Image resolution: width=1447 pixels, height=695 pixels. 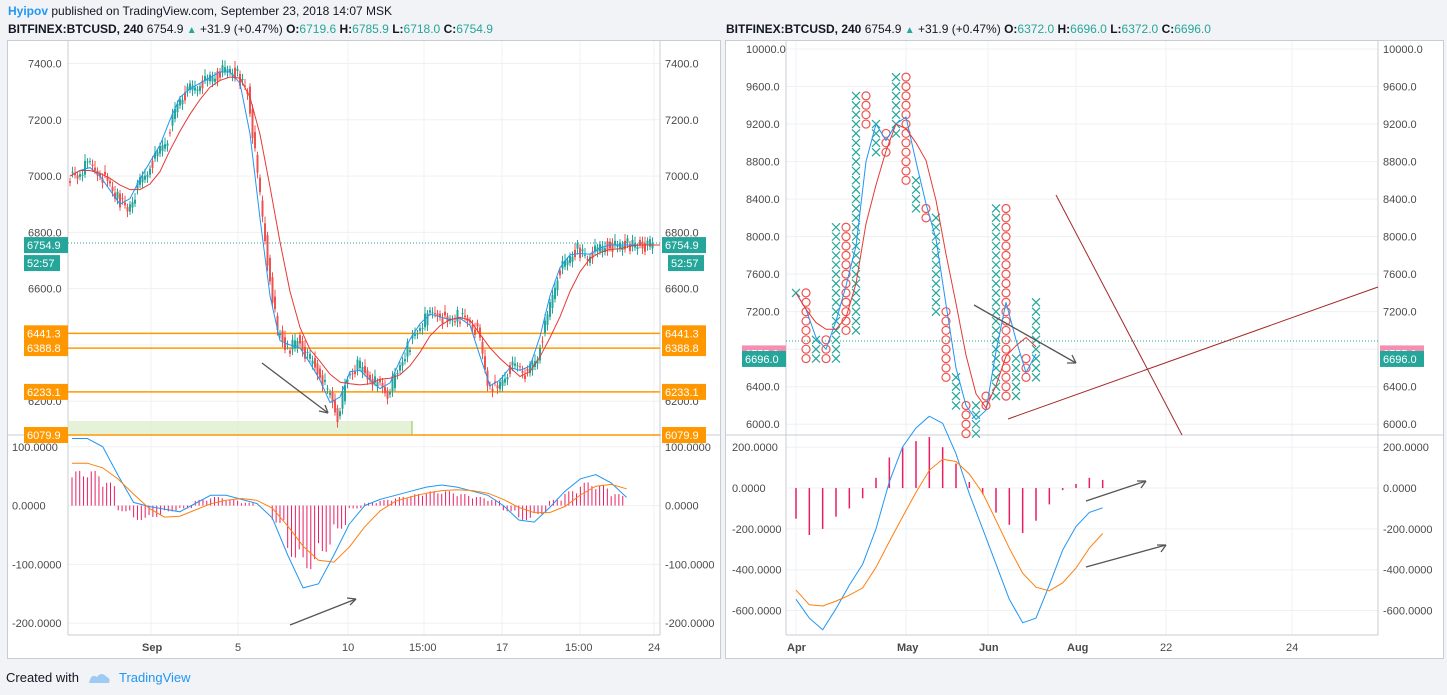 What do you see at coordinates (323, 612) in the screenshot?
I see `macd-trend-arrow` at bounding box center [323, 612].